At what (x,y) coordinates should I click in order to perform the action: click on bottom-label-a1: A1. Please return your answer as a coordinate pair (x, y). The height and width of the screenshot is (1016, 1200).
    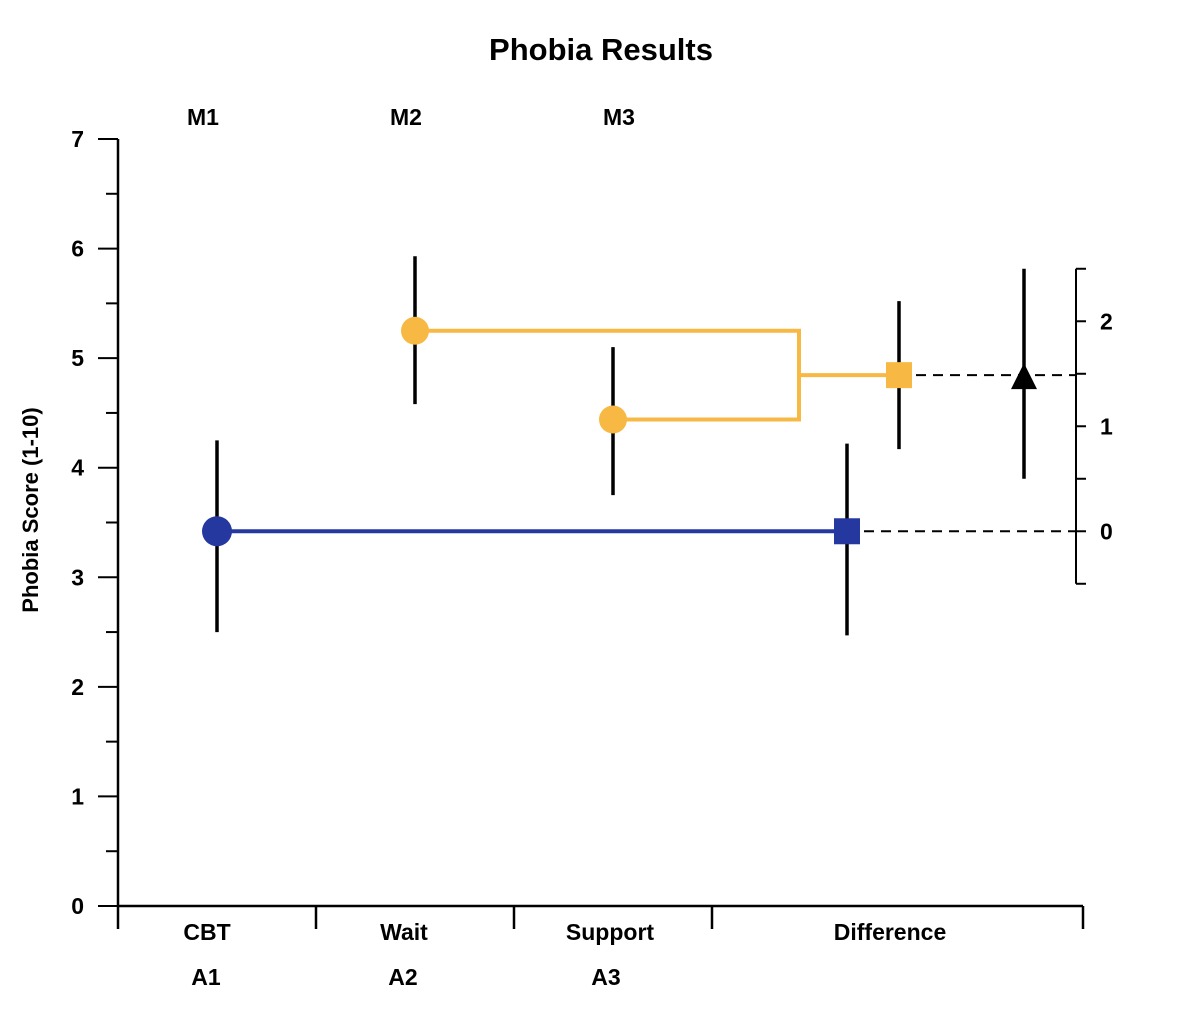
    Looking at the image, I should click on (206, 977).